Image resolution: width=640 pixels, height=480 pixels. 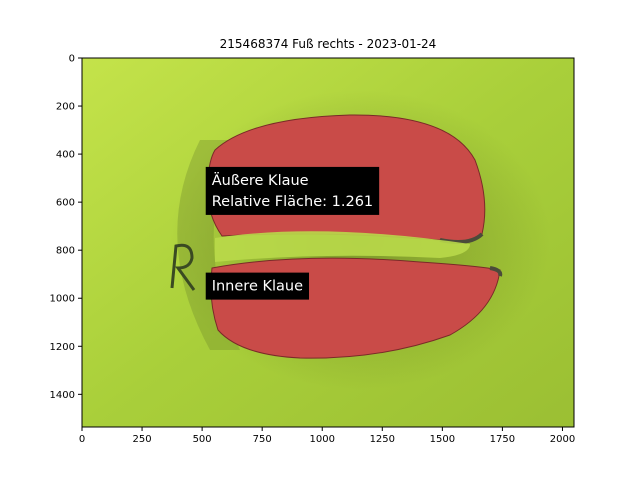 I want to click on y-axis: 0 200 400 600 800 1000 1200 1400, so click(x=66, y=227).